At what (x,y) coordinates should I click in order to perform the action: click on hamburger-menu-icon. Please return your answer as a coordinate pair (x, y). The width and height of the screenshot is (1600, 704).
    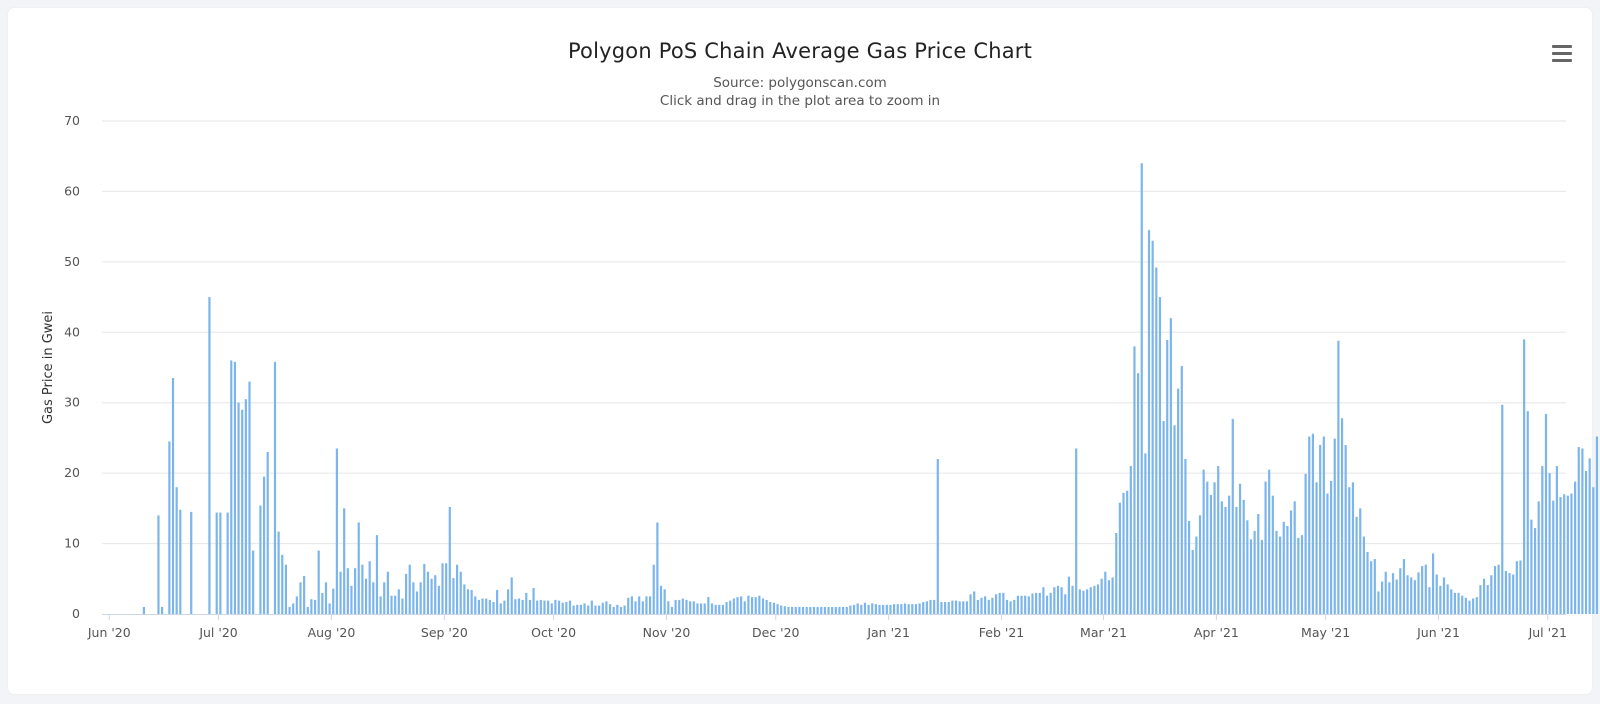
    Looking at the image, I should click on (1562, 54).